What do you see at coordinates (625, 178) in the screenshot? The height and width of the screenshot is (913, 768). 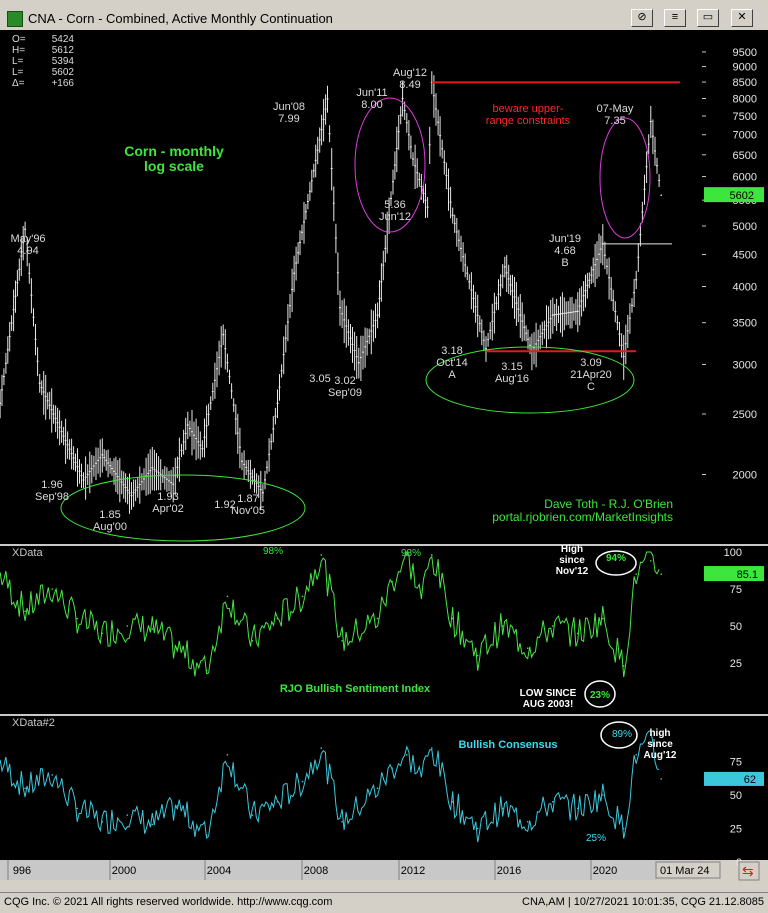 I see `top-ellipse` at bounding box center [625, 178].